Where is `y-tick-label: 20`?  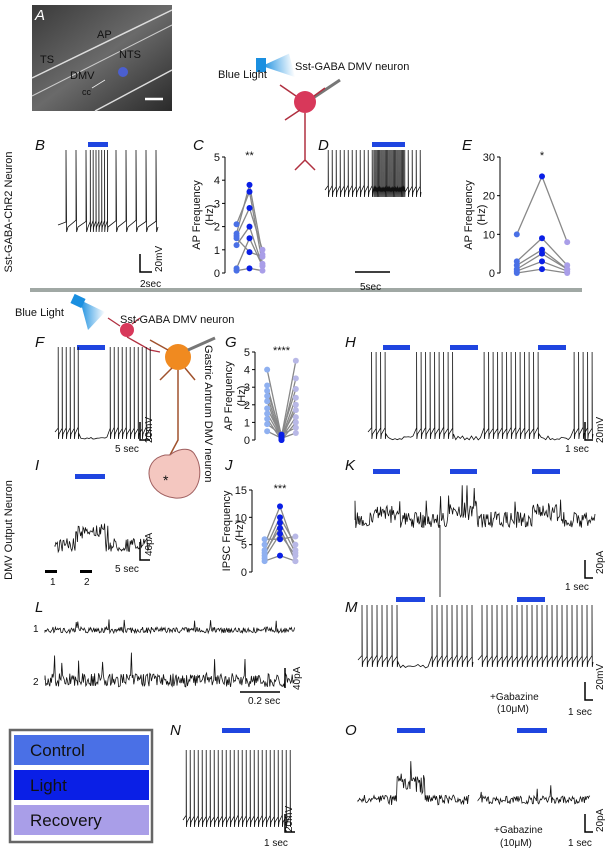 y-tick-label: 20 is located at coordinates (489, 197).